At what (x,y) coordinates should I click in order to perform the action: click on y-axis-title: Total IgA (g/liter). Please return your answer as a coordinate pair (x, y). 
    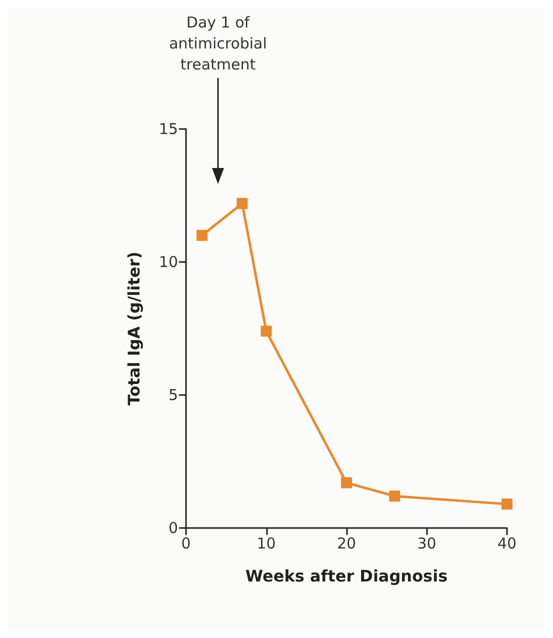
    Looking at the image, I should click on (134, 329).